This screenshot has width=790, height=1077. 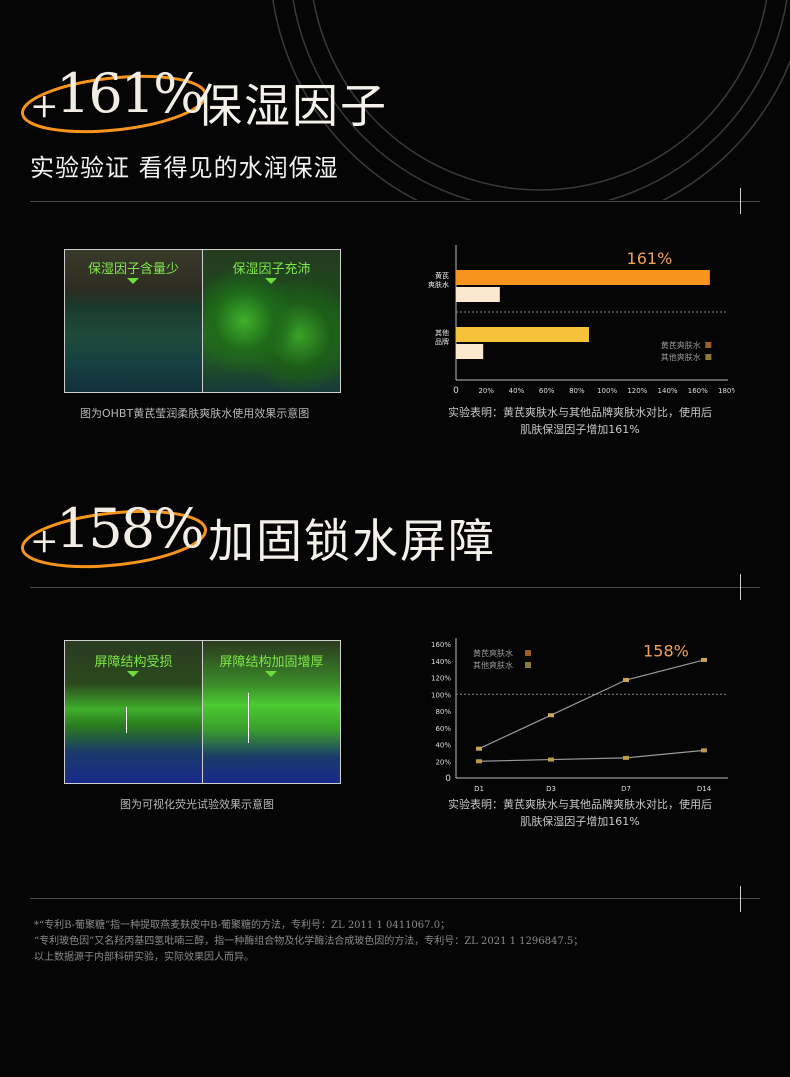 I want to click on image-caption: 图为可视化荧光试验效果示意图, so click(x=197, y=804).